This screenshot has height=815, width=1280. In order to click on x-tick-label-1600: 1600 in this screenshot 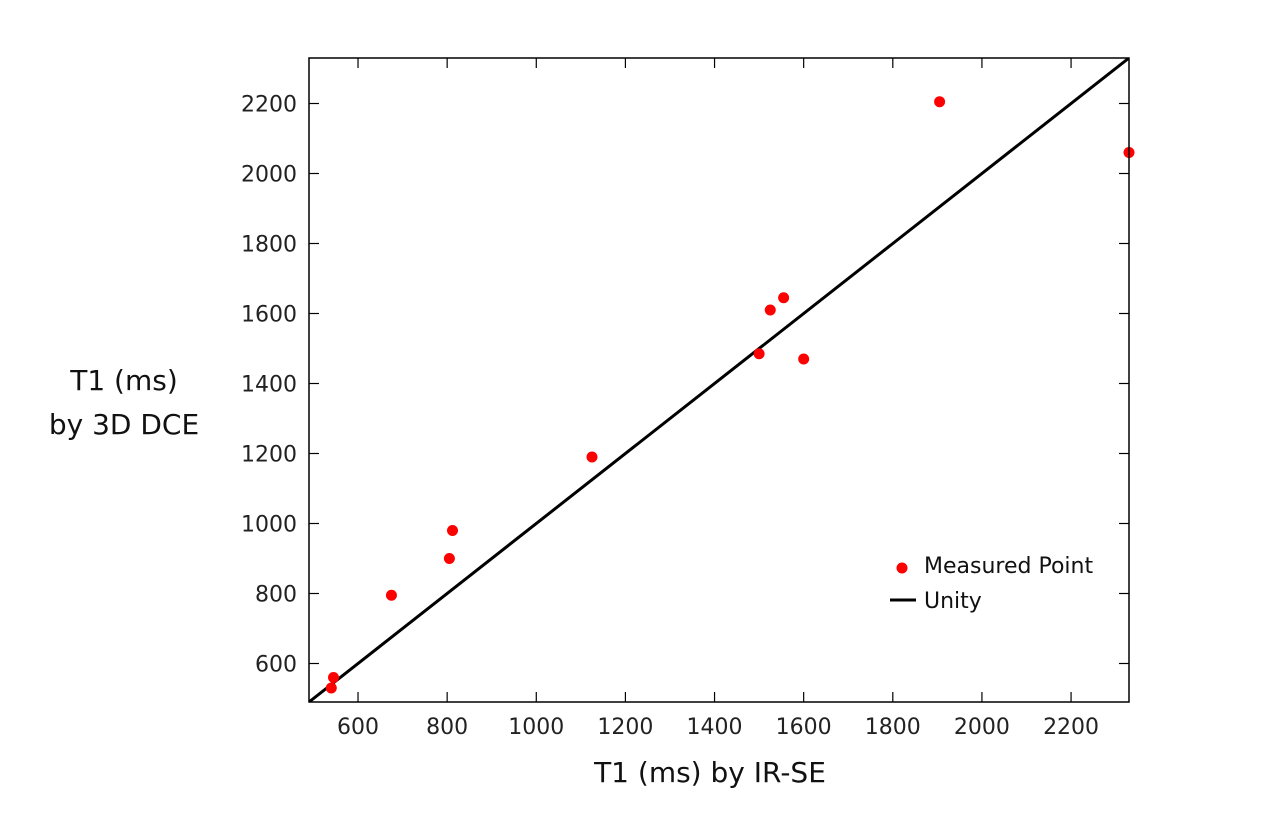, I will do `click(804, 727)`.